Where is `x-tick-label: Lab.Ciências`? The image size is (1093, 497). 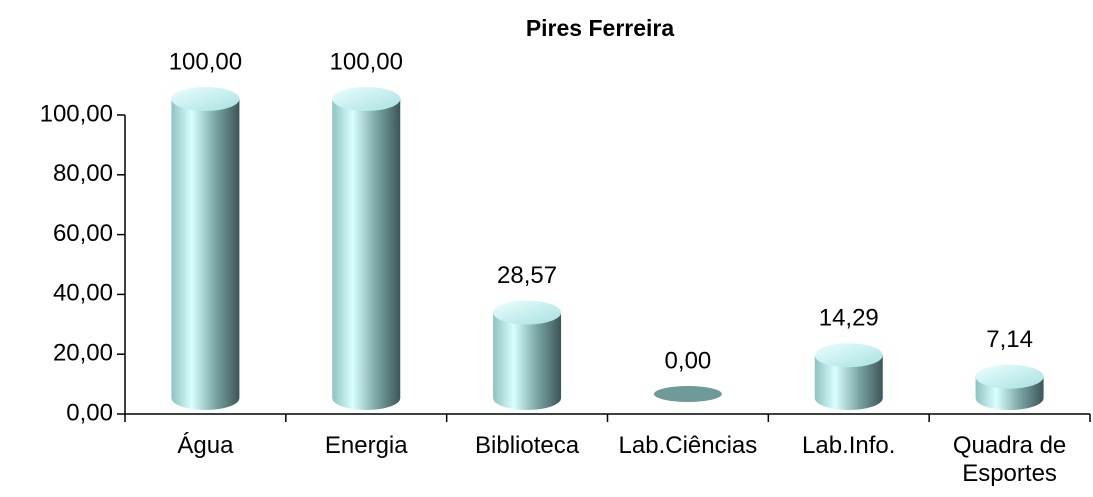
x-tick-label: Lab.Ciências is located at coordinates (688, 445).